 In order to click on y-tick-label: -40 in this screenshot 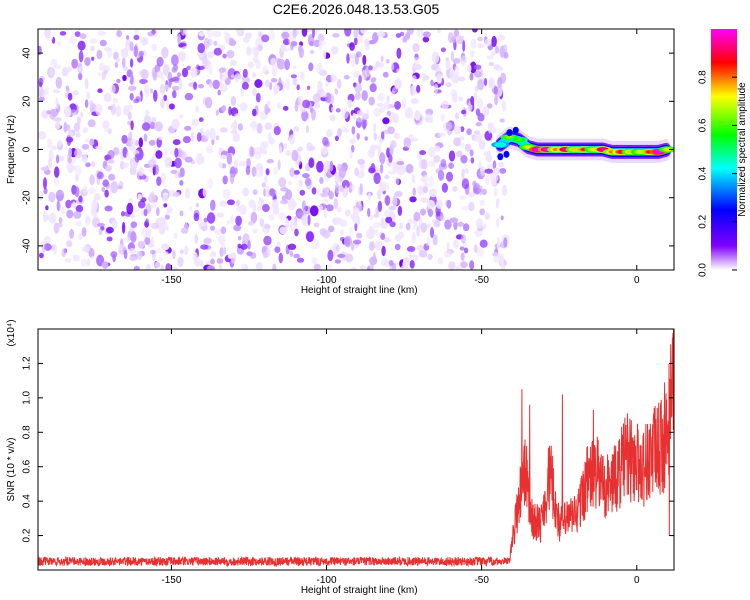, I will do `click(27, 245)`.